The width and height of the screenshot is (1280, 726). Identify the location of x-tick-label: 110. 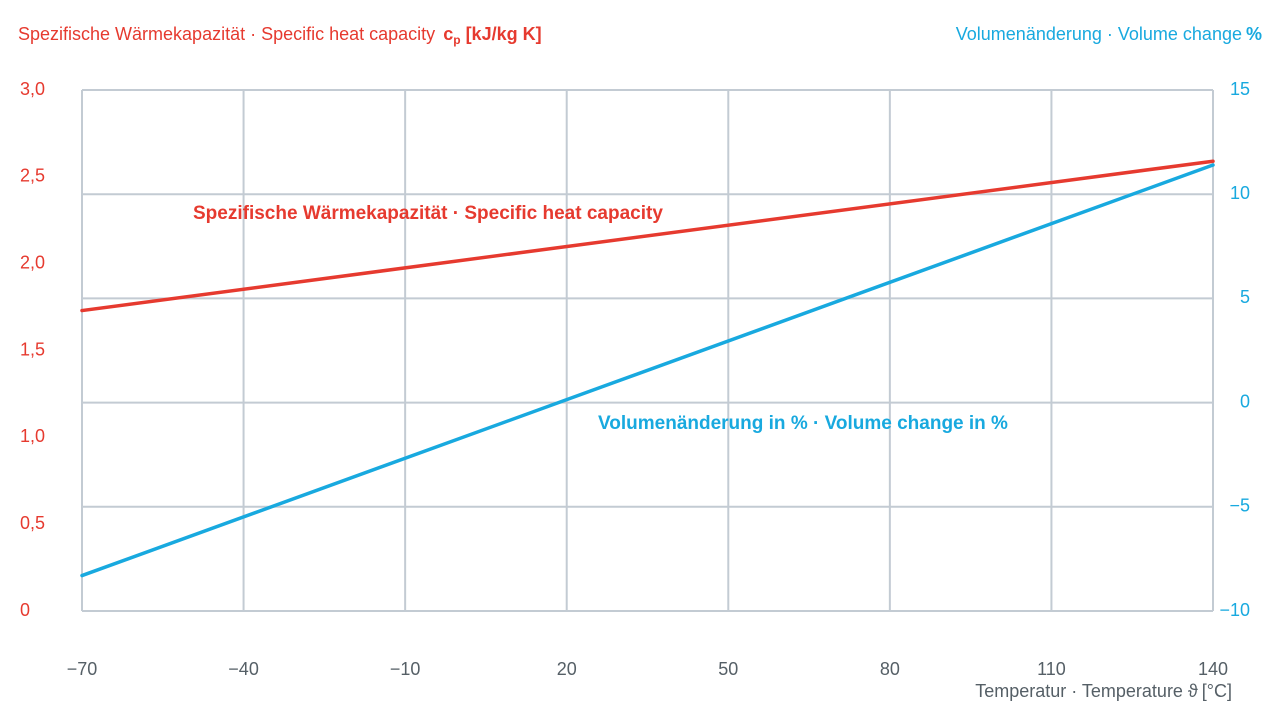
(1051, 669).